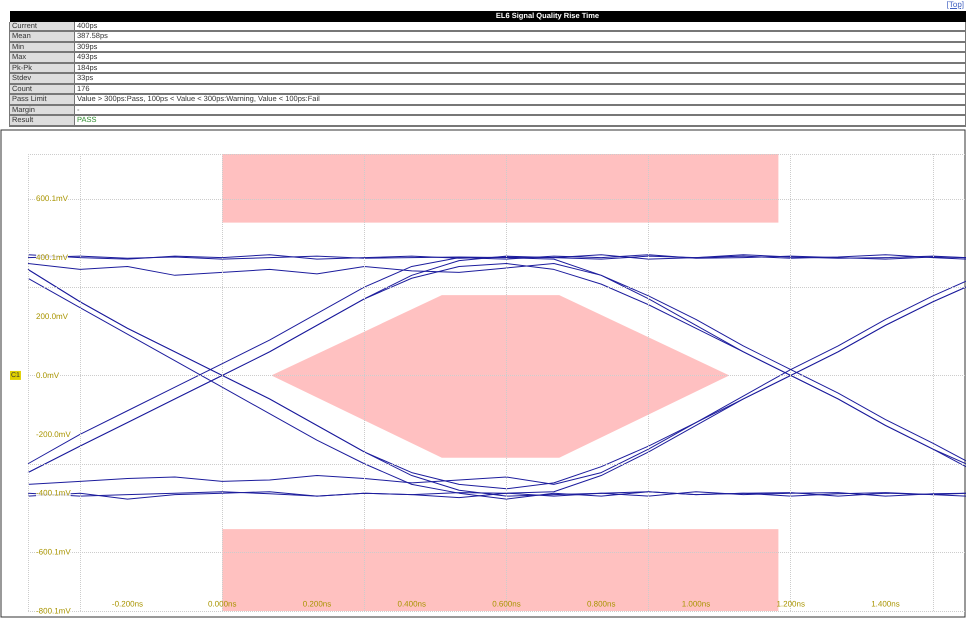 This screenshot has height=619, width=966. What do you see at coordinates (52, 199) in the screenshot?
I see `y-tick-label: 600.1mV` at bounding box center [52, 199].